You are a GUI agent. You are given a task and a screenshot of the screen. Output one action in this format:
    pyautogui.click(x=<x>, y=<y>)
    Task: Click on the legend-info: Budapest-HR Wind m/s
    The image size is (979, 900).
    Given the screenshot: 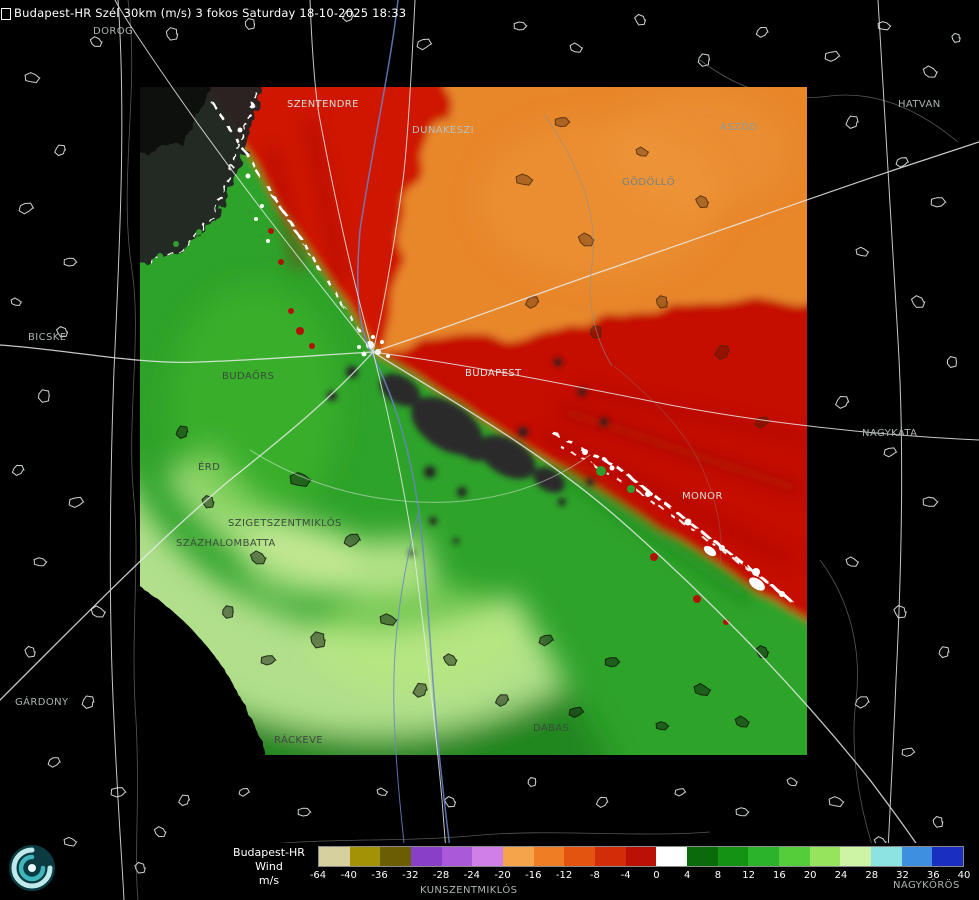 What is the action you would take?
    pyautogui.click(x=269, y=867)
    